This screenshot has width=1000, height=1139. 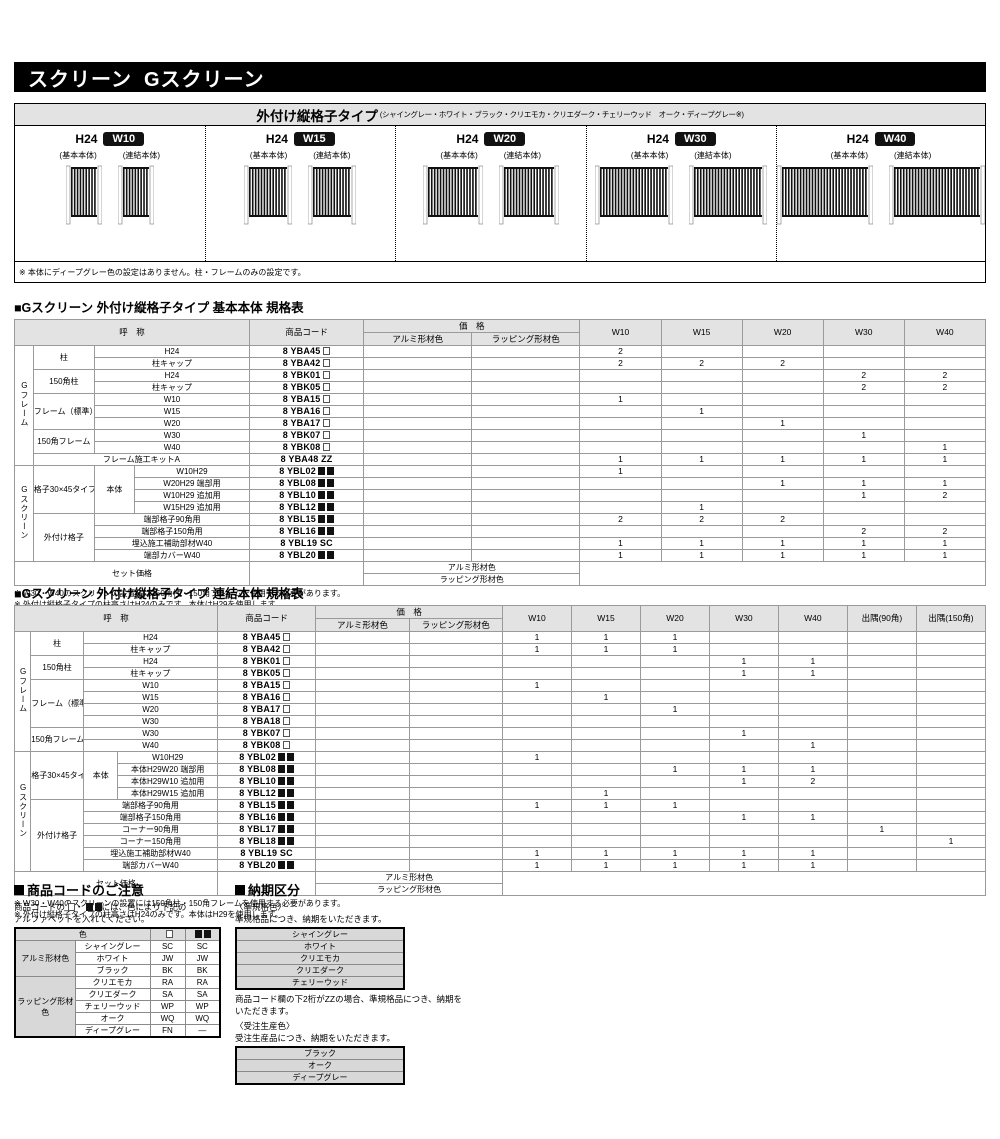 What do you see at coordinates (150, 697) in the screenshot?
I see `part-name: W15` at bounding box center [150, 697].